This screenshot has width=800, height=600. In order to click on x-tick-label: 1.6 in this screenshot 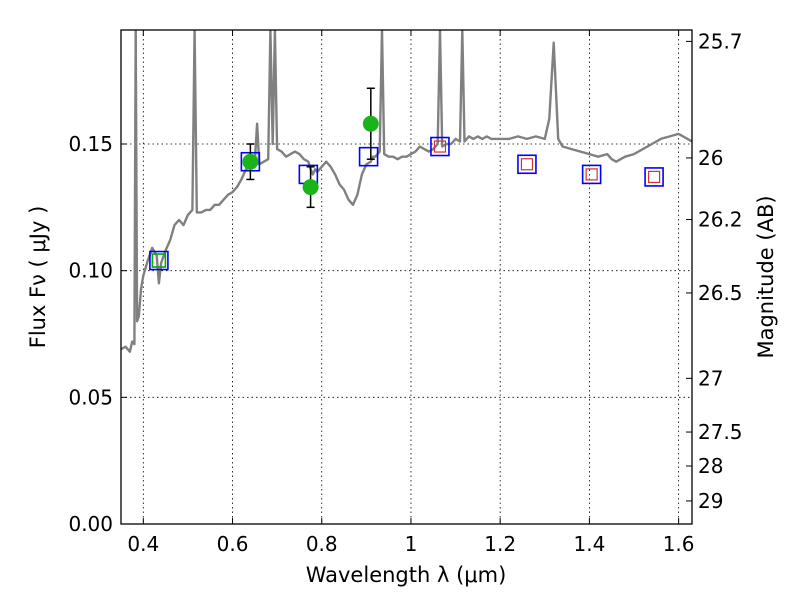, I will do `click(679, 544)`.